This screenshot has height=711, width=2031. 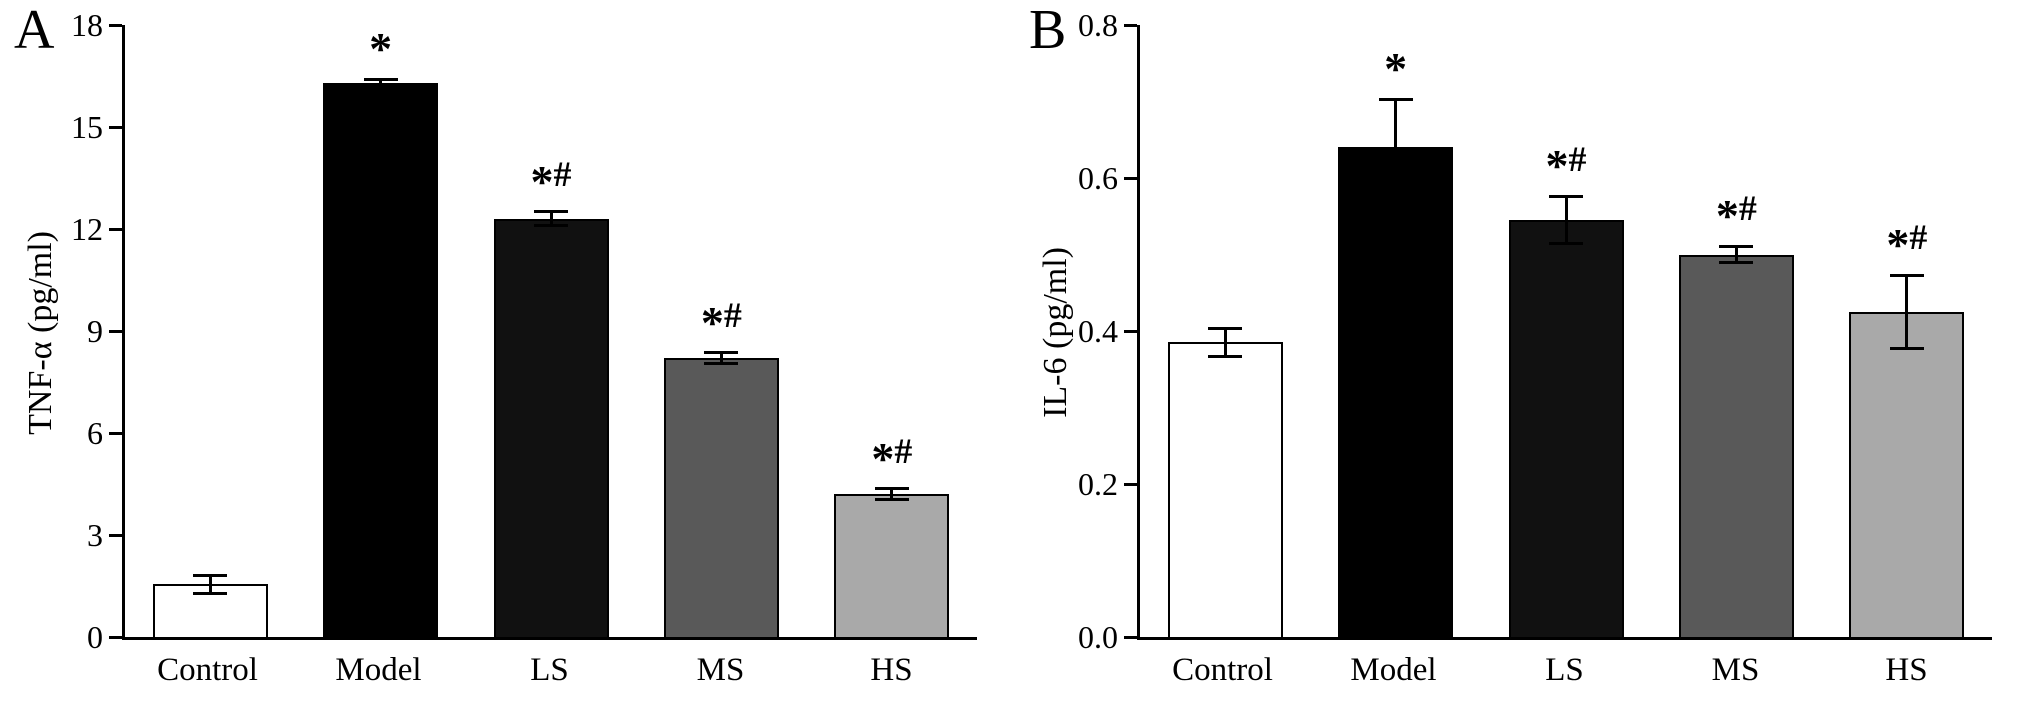 What do you see at coordinates (95, 331) in the screenshot?
I see `y-axis-tick-label: 9` at bounding box center [95, 331].